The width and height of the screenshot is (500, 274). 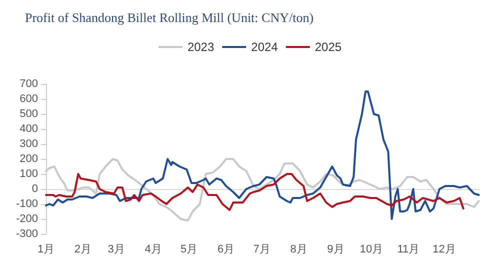 What do you see at coordinates (27, 234) in the screenshot?
I see `y-tick-label: -300` at bounding box center [27, 234].